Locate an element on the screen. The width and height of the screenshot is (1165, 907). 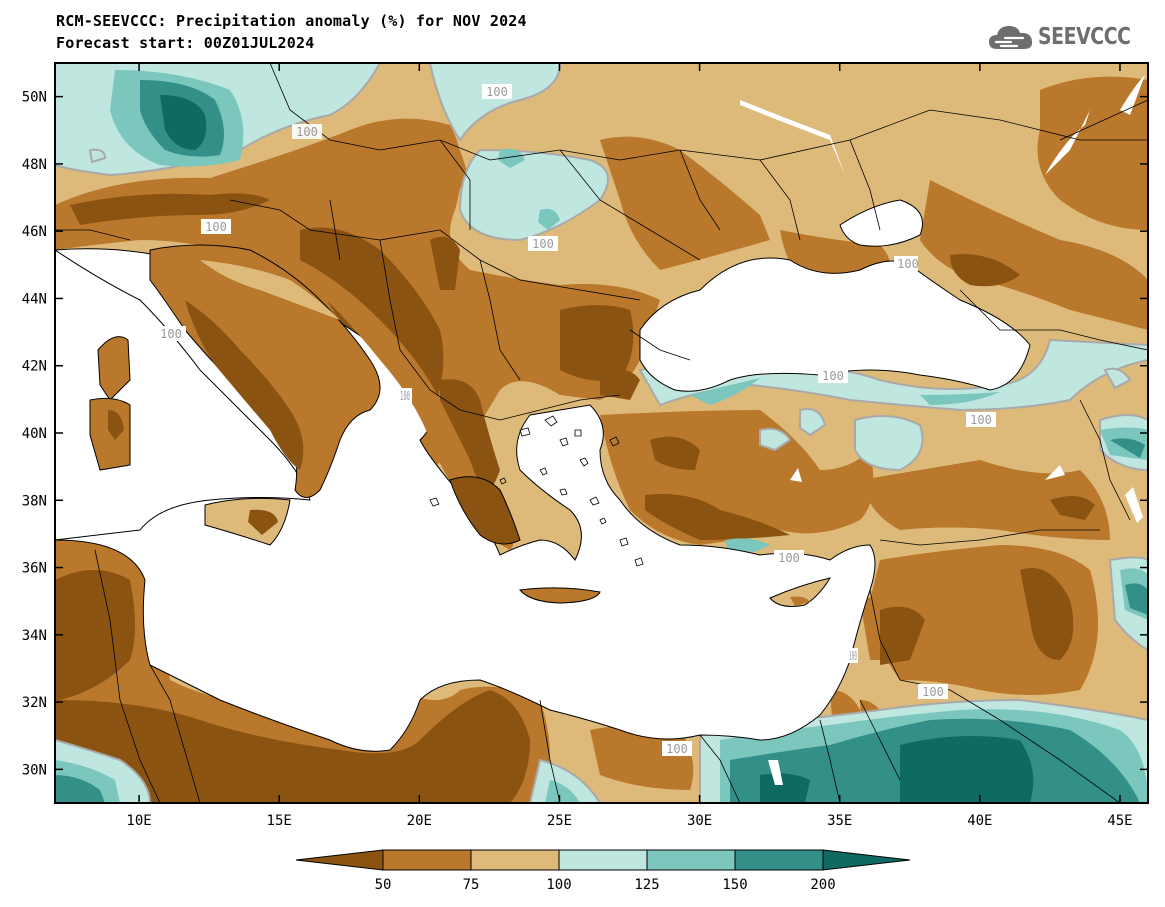
longitude-label: 40E is located at coordinates (979, 821).